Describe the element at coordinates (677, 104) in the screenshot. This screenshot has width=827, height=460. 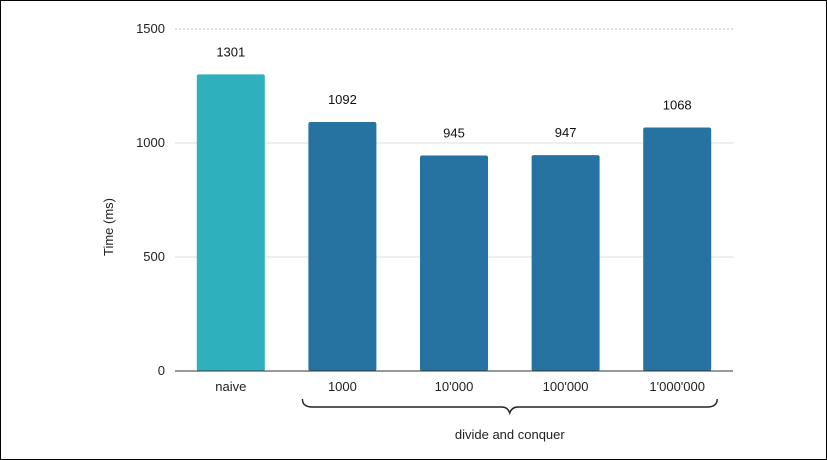
I see `data-label: 1068` at that location.